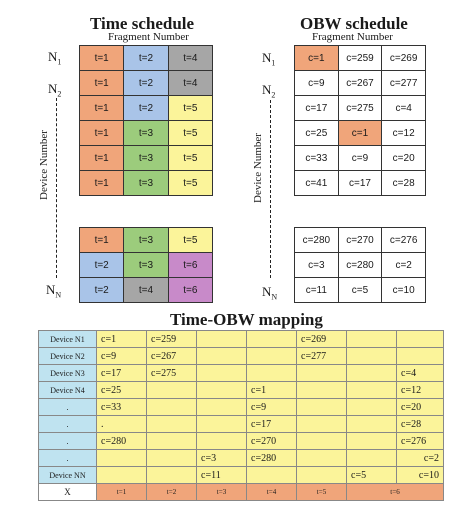 The height and width of the screenshot is (524, 475). Describe the element at coordinates (321, 339) in the screenshot. I see `mapping-cell: c=269` at that location.